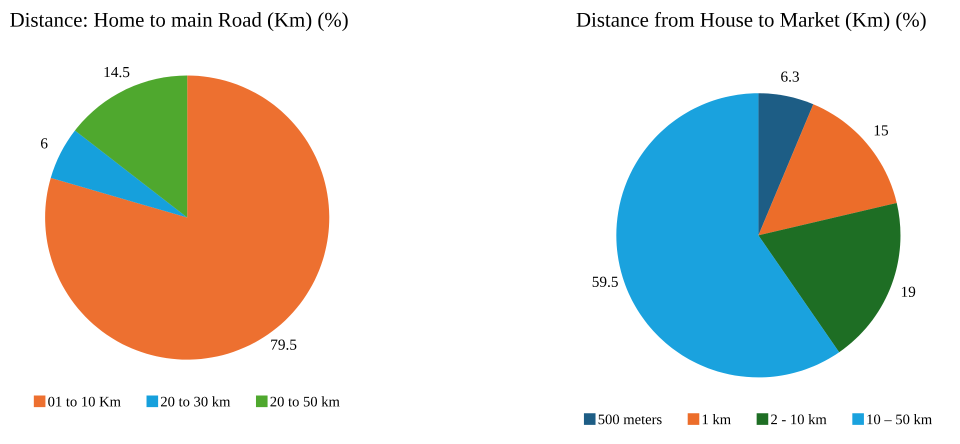  I want to click on data-label: 14.5, so click(117, 72).